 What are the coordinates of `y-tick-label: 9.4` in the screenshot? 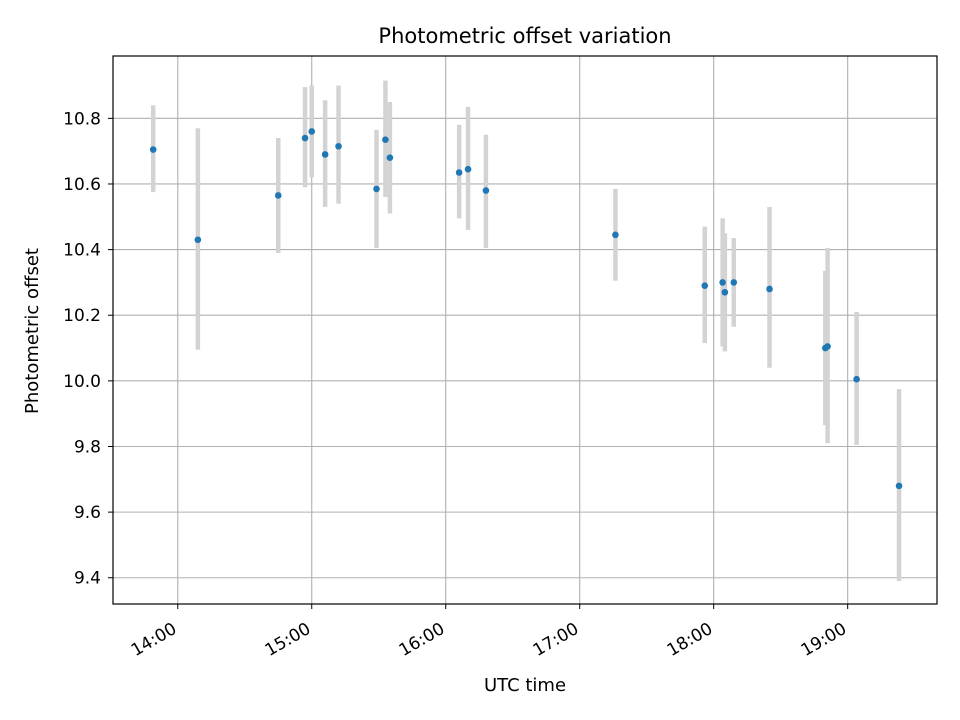 It's located at (87, 579).